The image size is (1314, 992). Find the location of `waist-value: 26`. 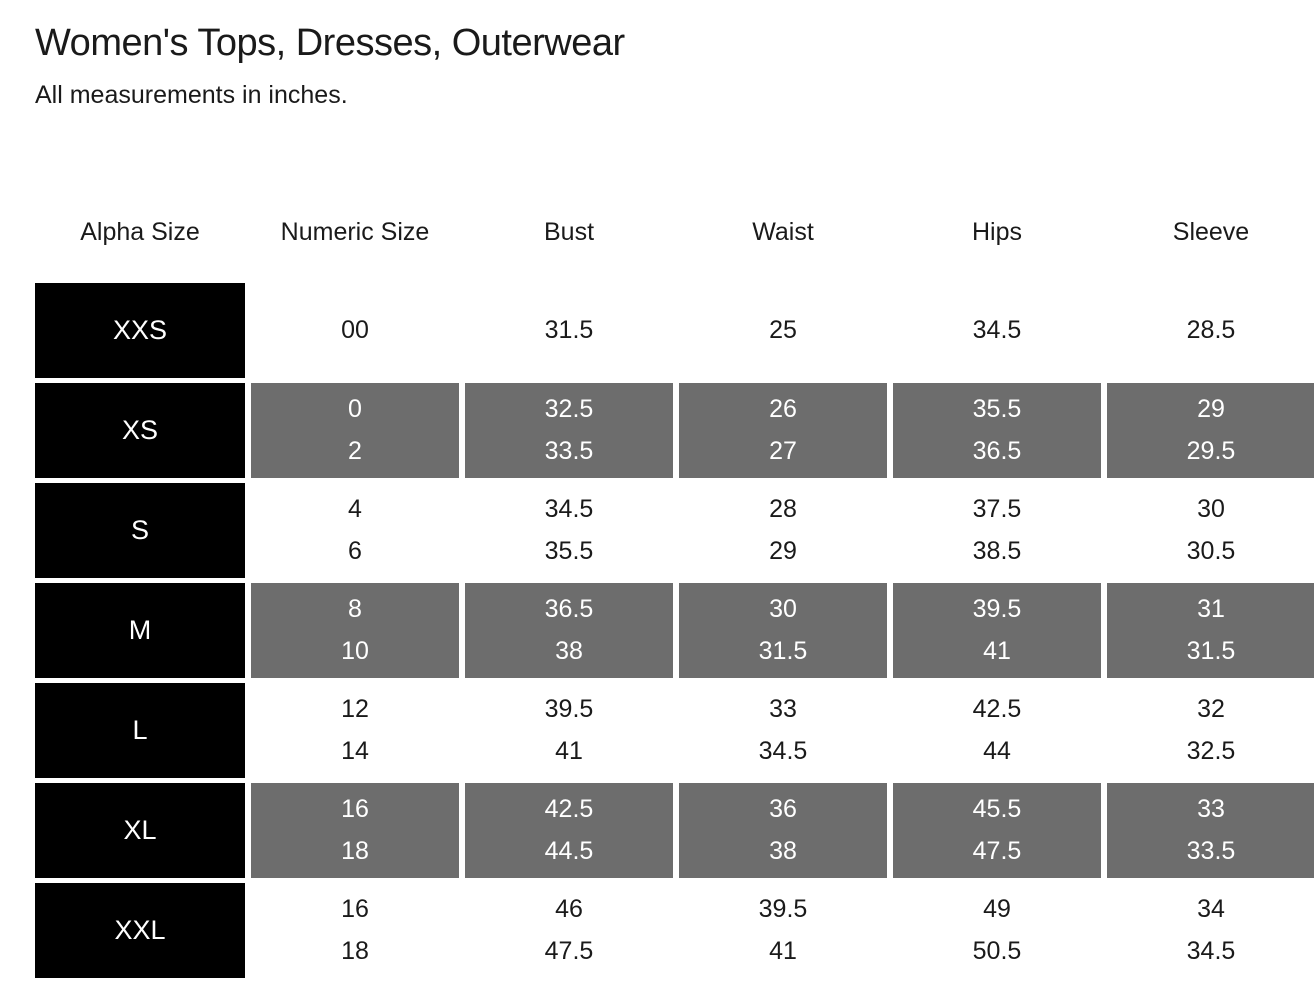

waist-value: 26 is located at coordinates (783, 409).